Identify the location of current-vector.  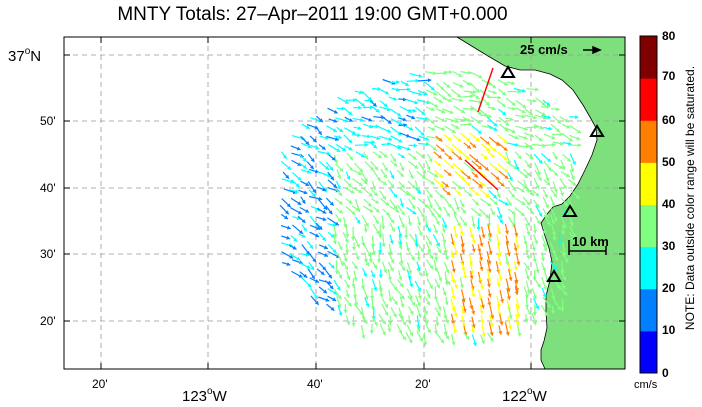
(485, 90).